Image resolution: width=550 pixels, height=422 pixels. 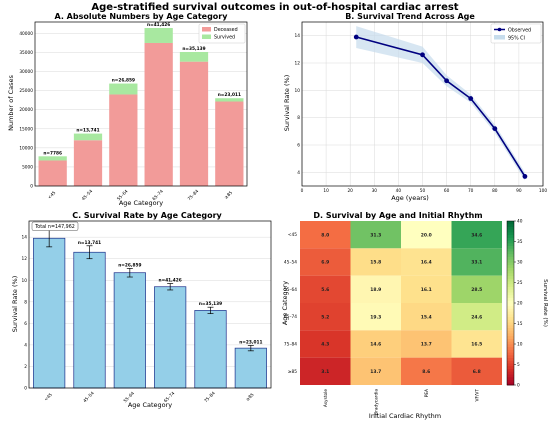 I want to click on x-tick-label: 20, so click(x=350, y=191).